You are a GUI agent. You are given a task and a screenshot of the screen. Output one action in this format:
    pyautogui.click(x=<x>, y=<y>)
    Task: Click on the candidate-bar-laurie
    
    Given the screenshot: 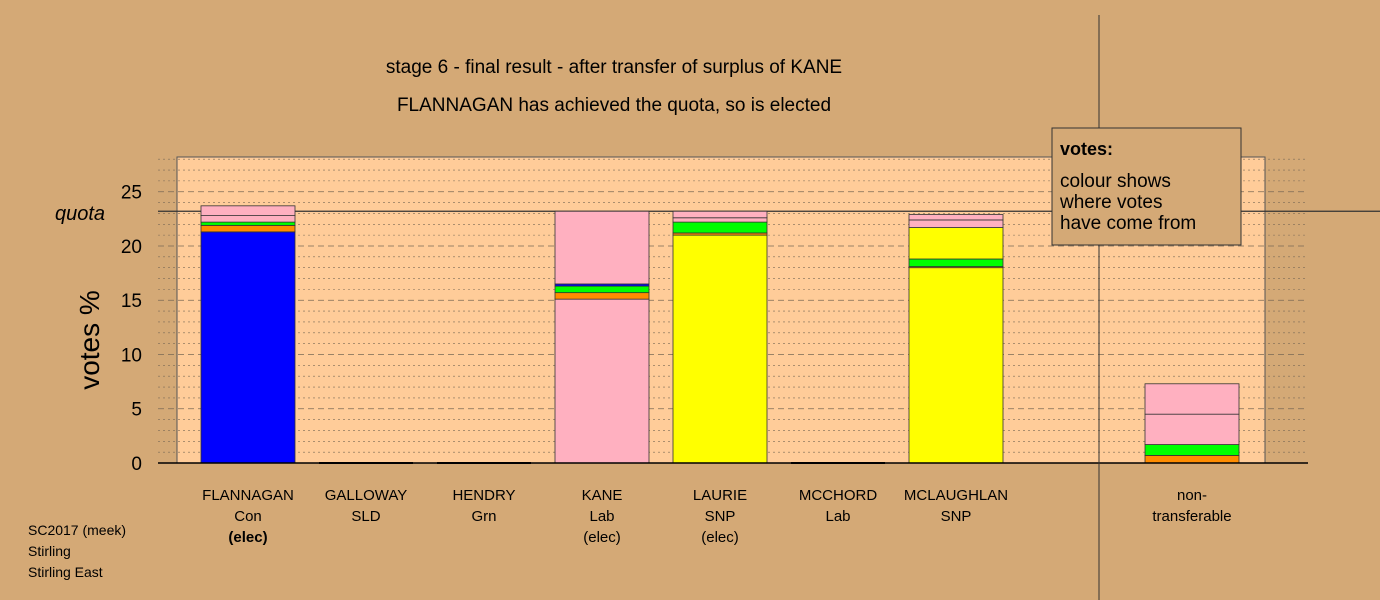 What is the action you would take?
    pyautogui.click(x=720, y=337)
    